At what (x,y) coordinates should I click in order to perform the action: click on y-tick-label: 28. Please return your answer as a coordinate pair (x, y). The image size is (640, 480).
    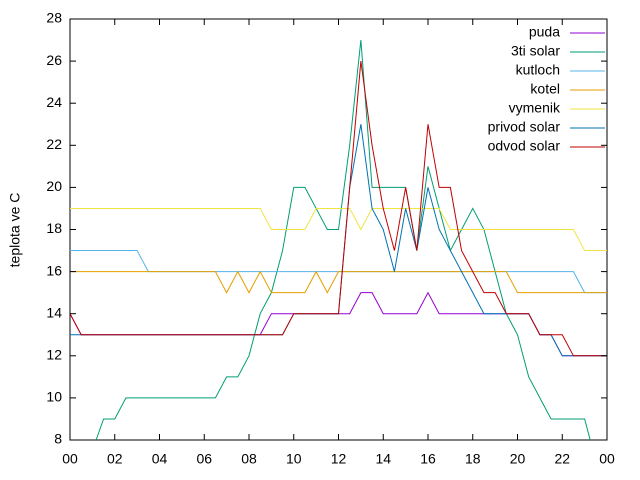
    Looking at the image, I should click on (54, 18).